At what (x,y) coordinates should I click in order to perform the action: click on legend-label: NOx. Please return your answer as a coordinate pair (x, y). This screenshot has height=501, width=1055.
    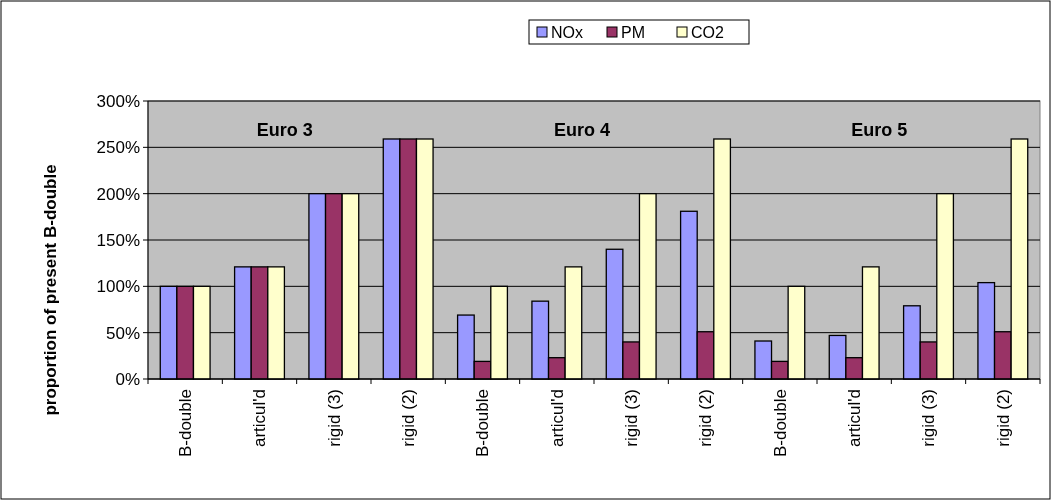
    Looking at the image, I should click on (567, 32).